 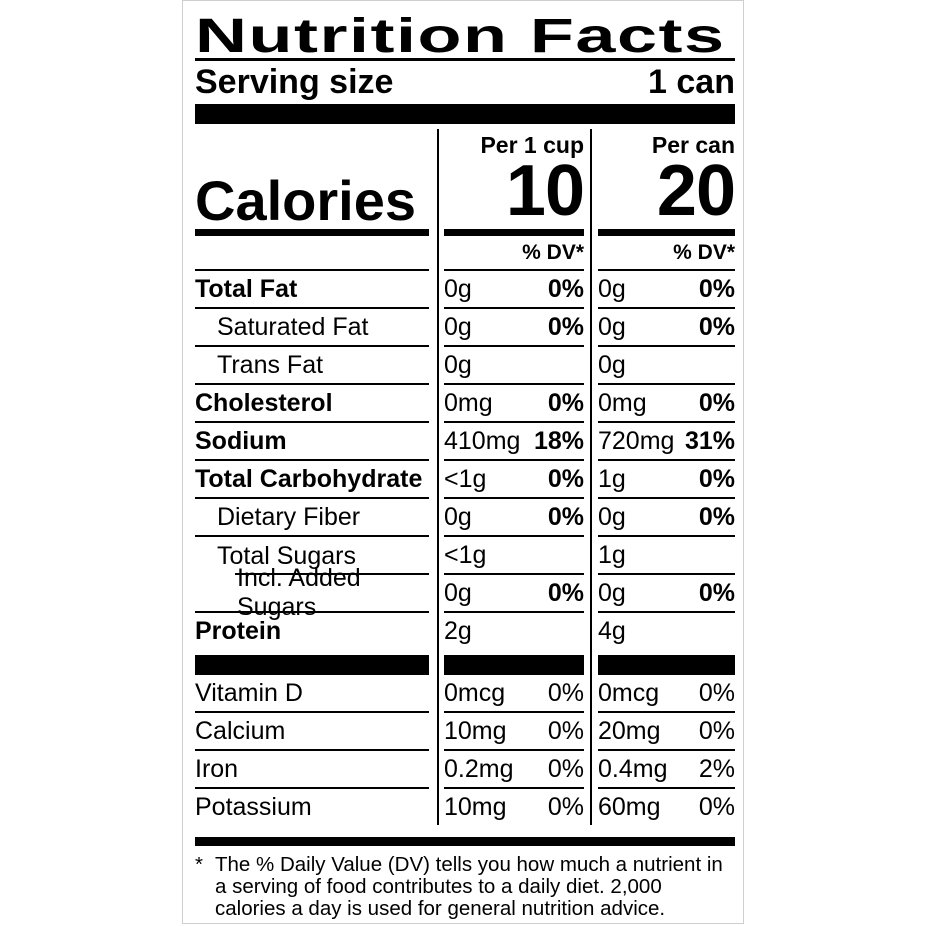 What do you see at coordinates (514, 480) in the screenshot?
I see `per-cup-cell: <1g 0%` at bounding box center [514, 480].